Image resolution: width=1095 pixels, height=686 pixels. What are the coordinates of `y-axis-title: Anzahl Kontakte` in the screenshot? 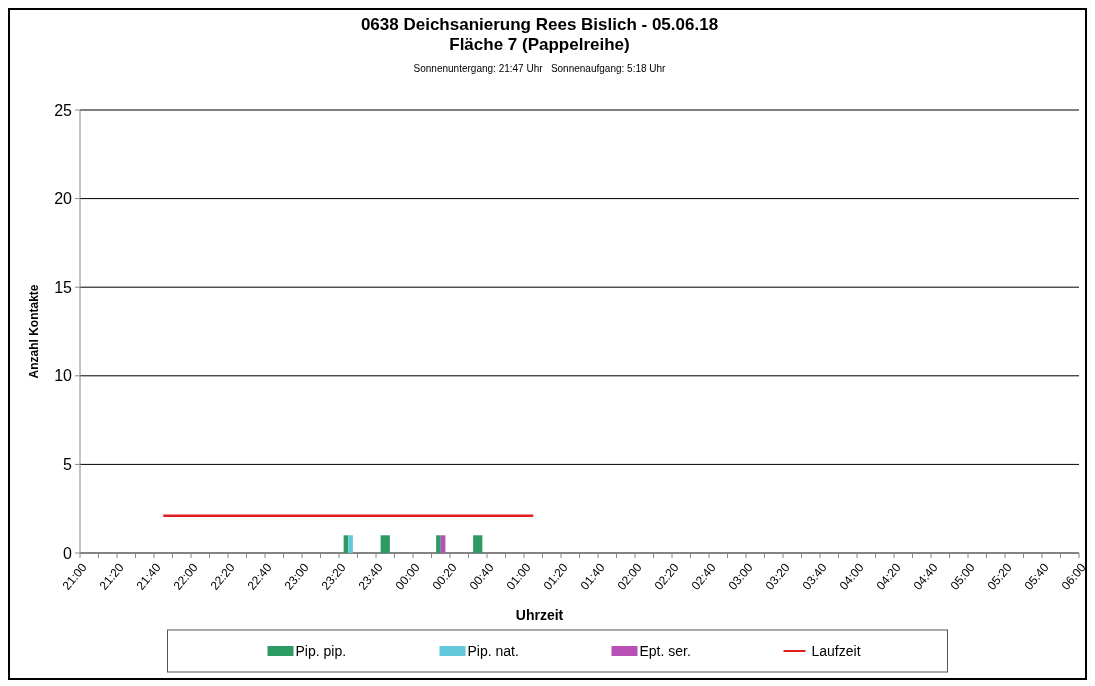 It's located at (34, 331).